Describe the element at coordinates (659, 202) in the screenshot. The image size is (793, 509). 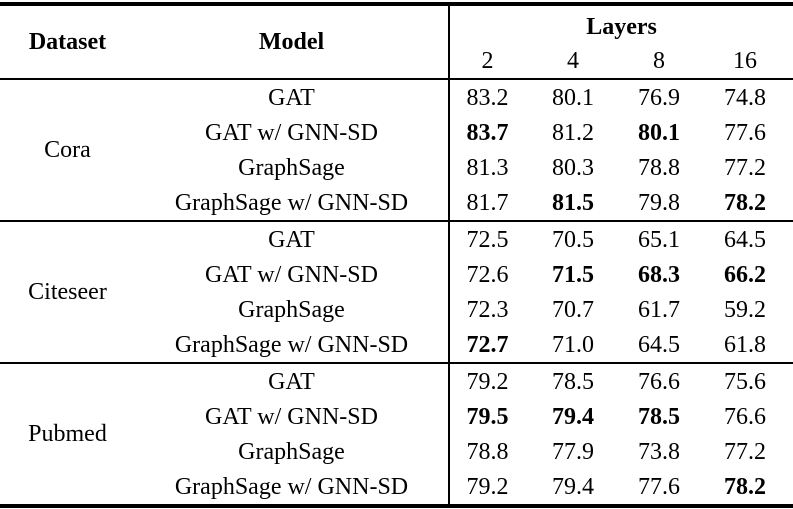
I see `value-cell: 79.8` at that location.